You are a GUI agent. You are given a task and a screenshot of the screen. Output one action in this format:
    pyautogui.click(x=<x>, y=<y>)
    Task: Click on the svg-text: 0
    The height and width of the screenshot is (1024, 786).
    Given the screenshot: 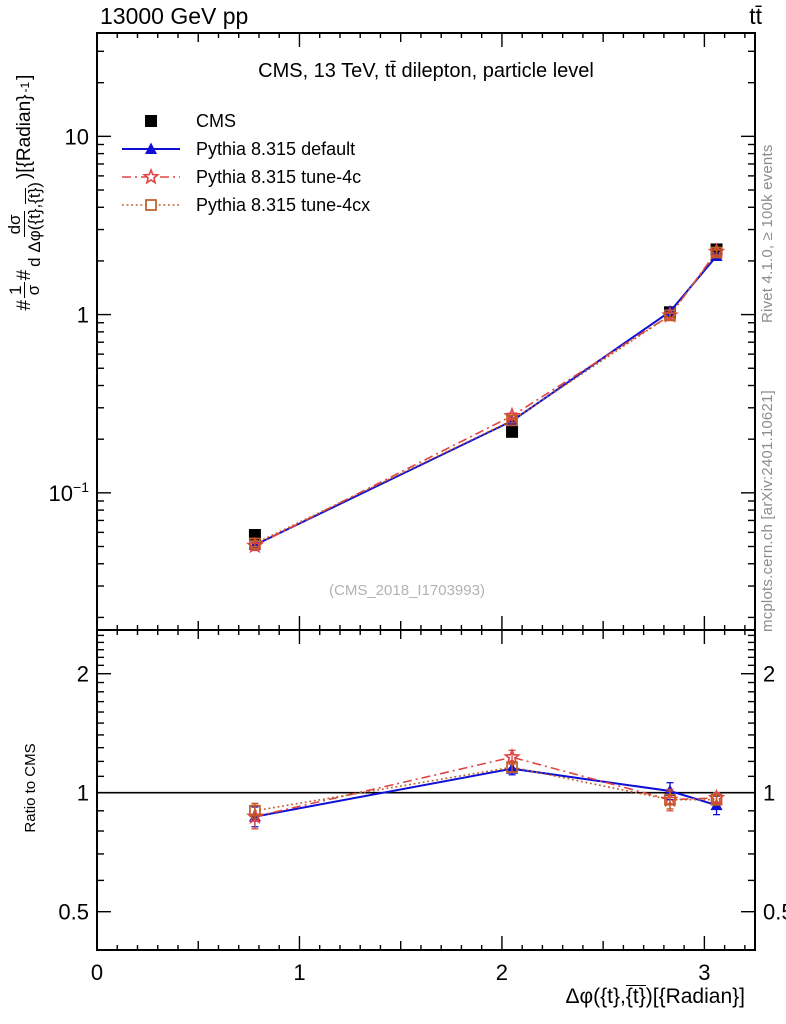 What is the action you would take?
    pyautogui.click(x=97, y=972)
    